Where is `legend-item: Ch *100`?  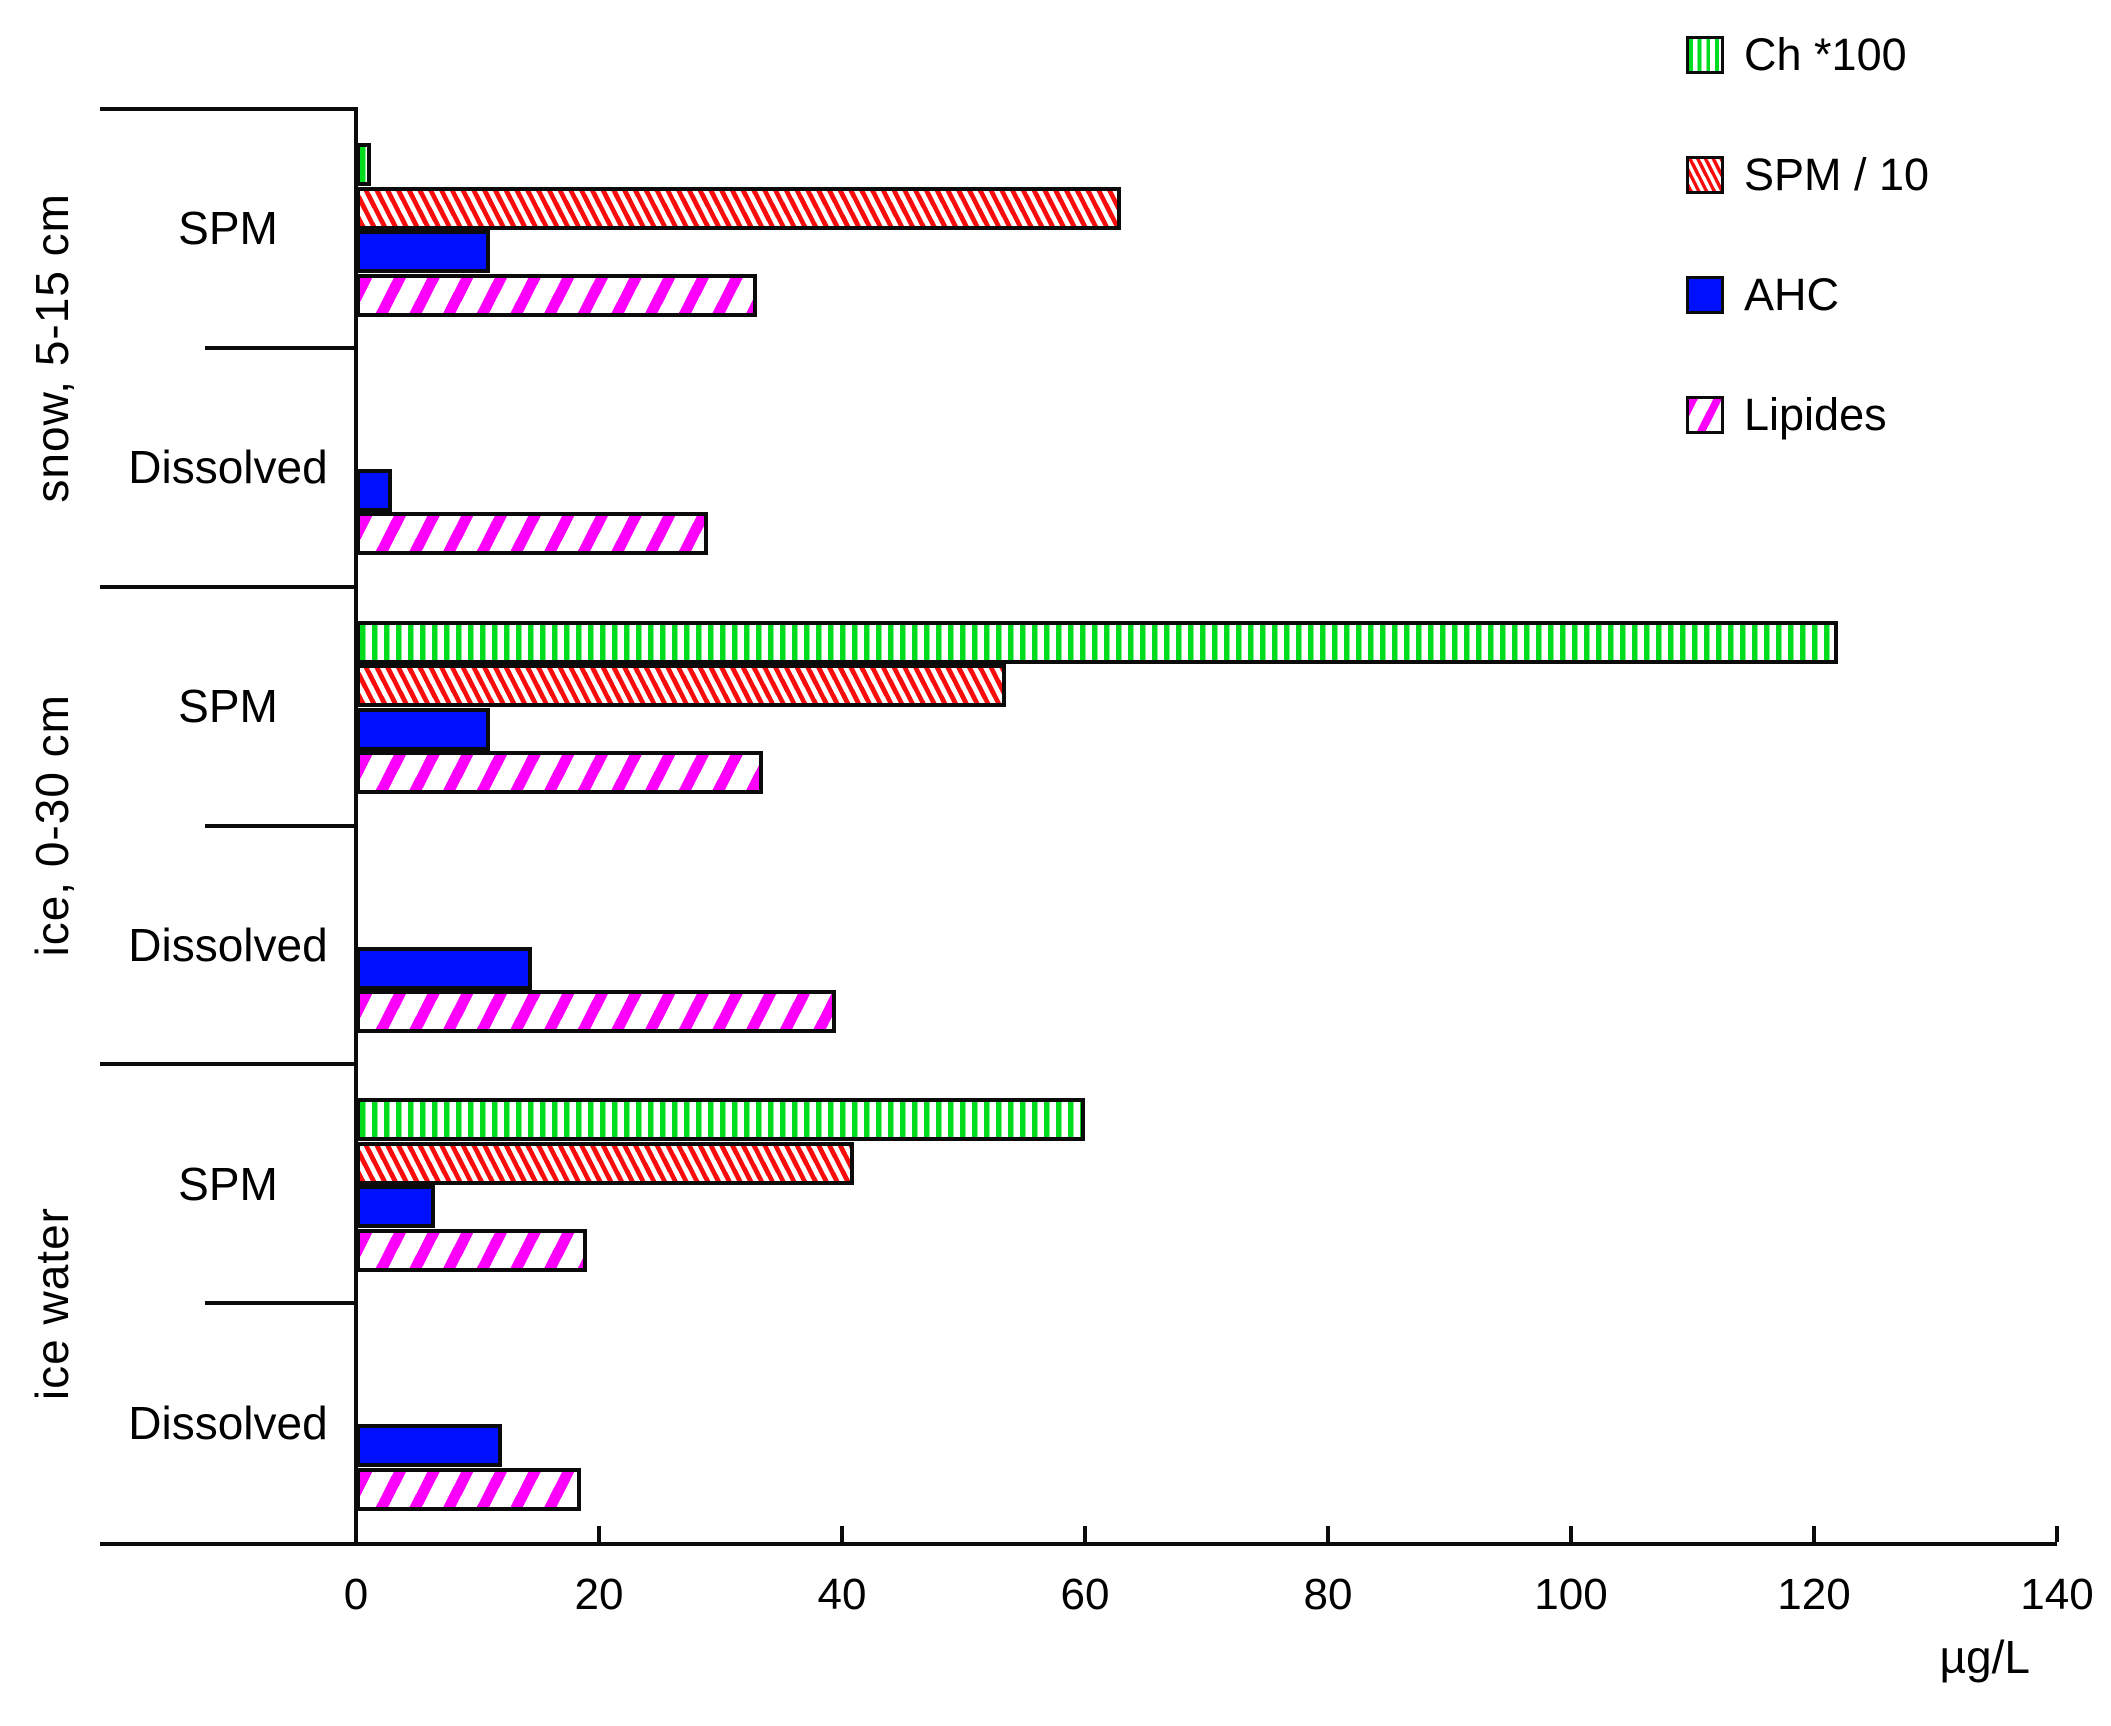 legend-item: Ch *100 is located at coordinates (1796, 54).